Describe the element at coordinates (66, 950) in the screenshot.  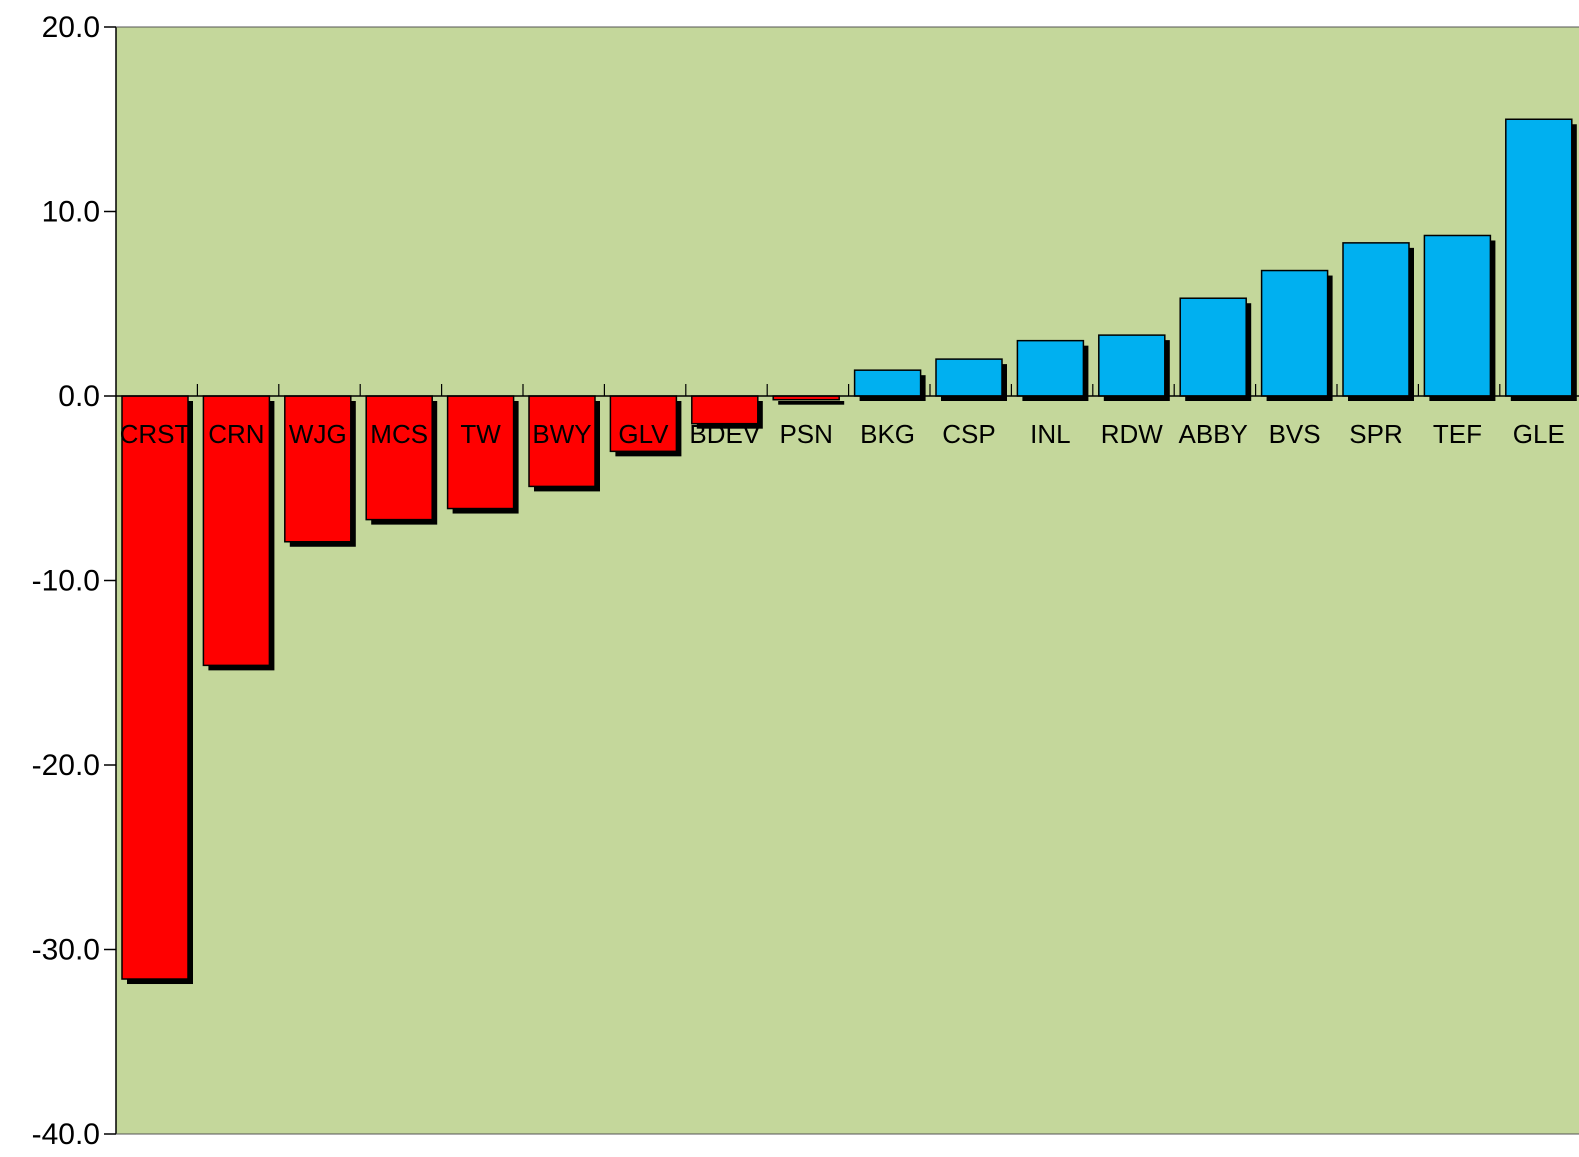
I see `y-tick-label: -30.0` at that location.